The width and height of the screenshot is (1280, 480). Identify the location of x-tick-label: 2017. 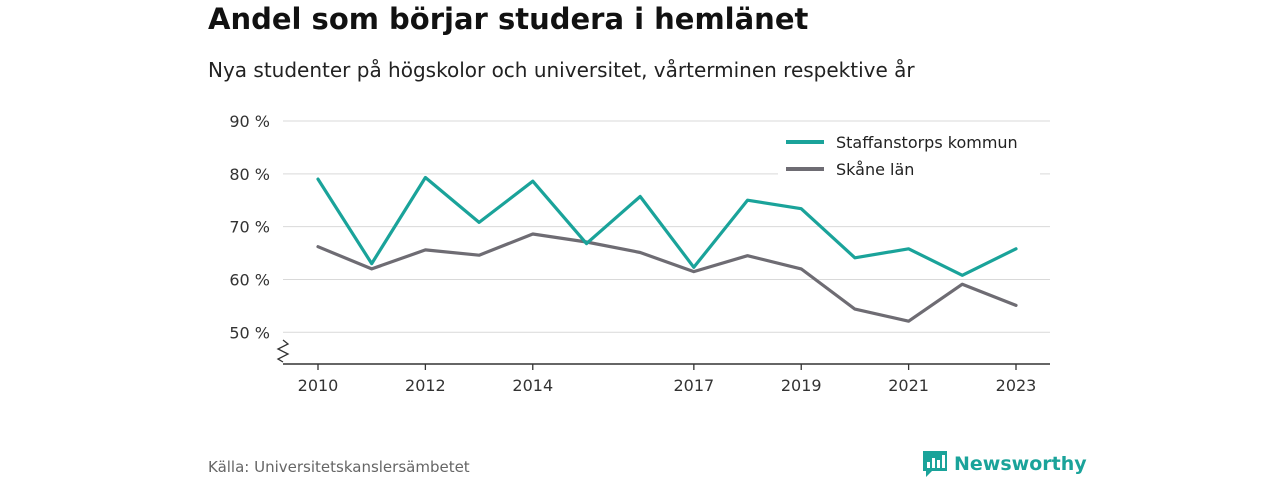
(693, 385).